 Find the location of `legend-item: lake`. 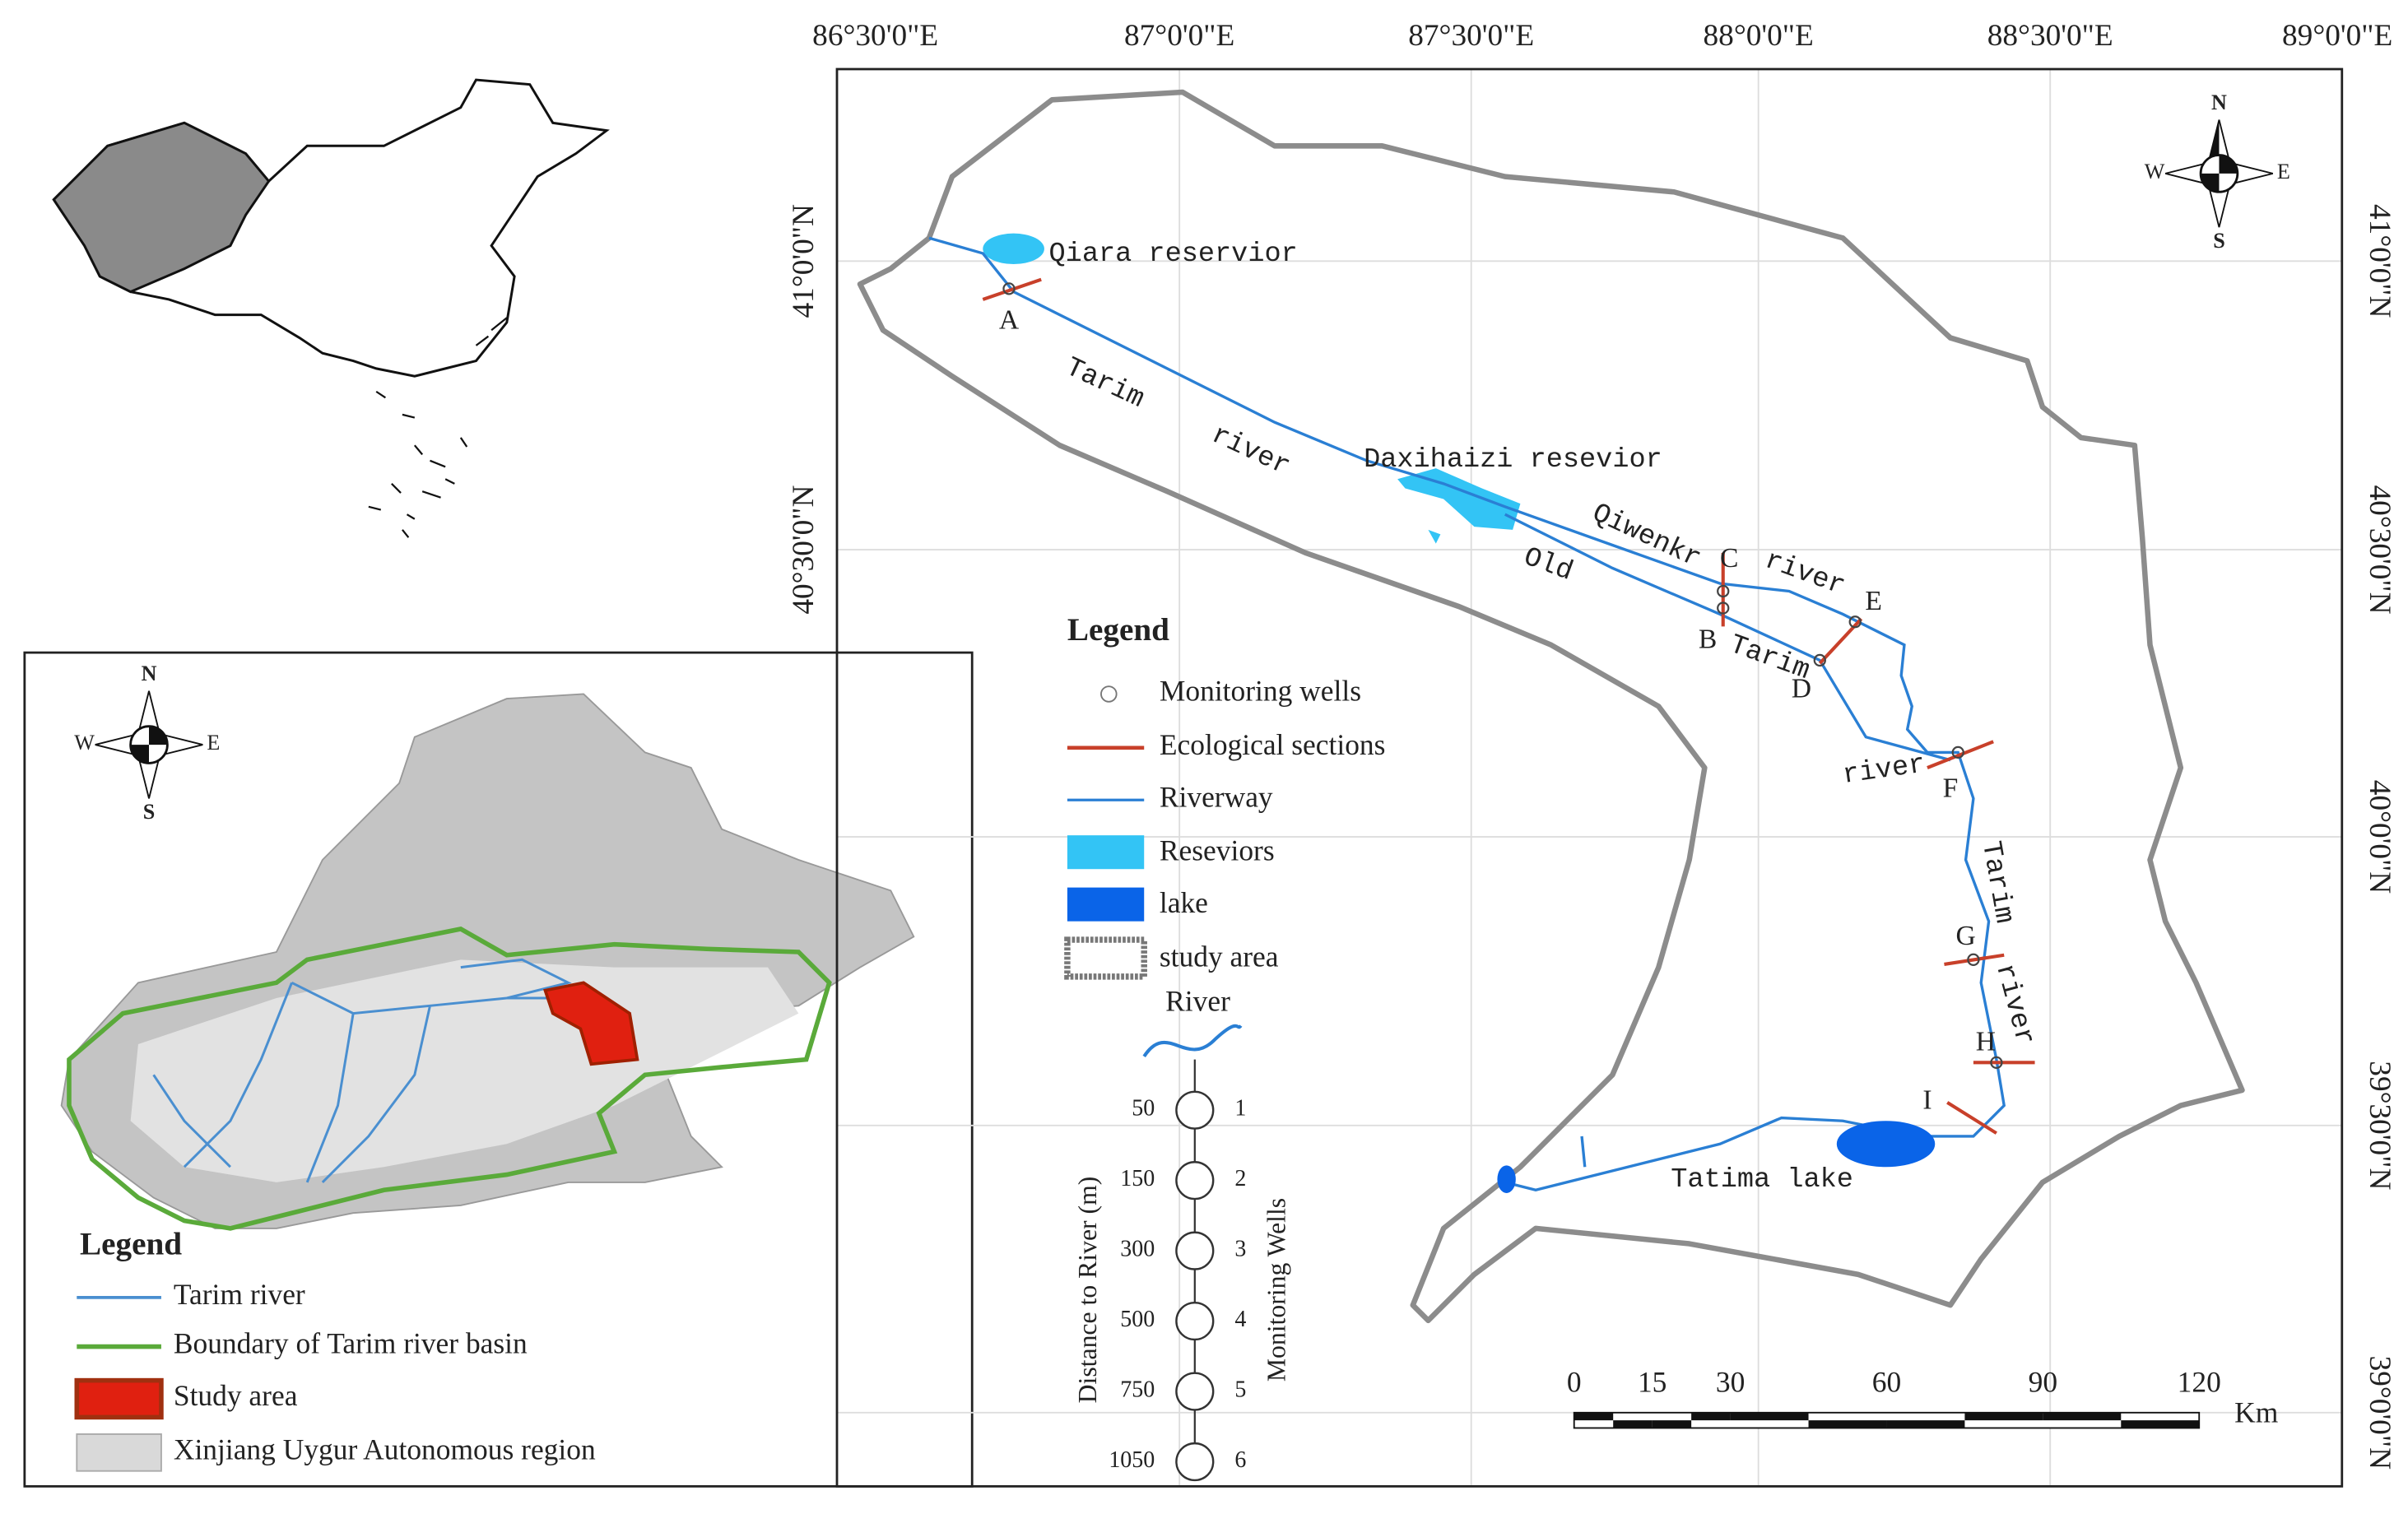

legend-item: lake is located at coordinates (1184, 903).